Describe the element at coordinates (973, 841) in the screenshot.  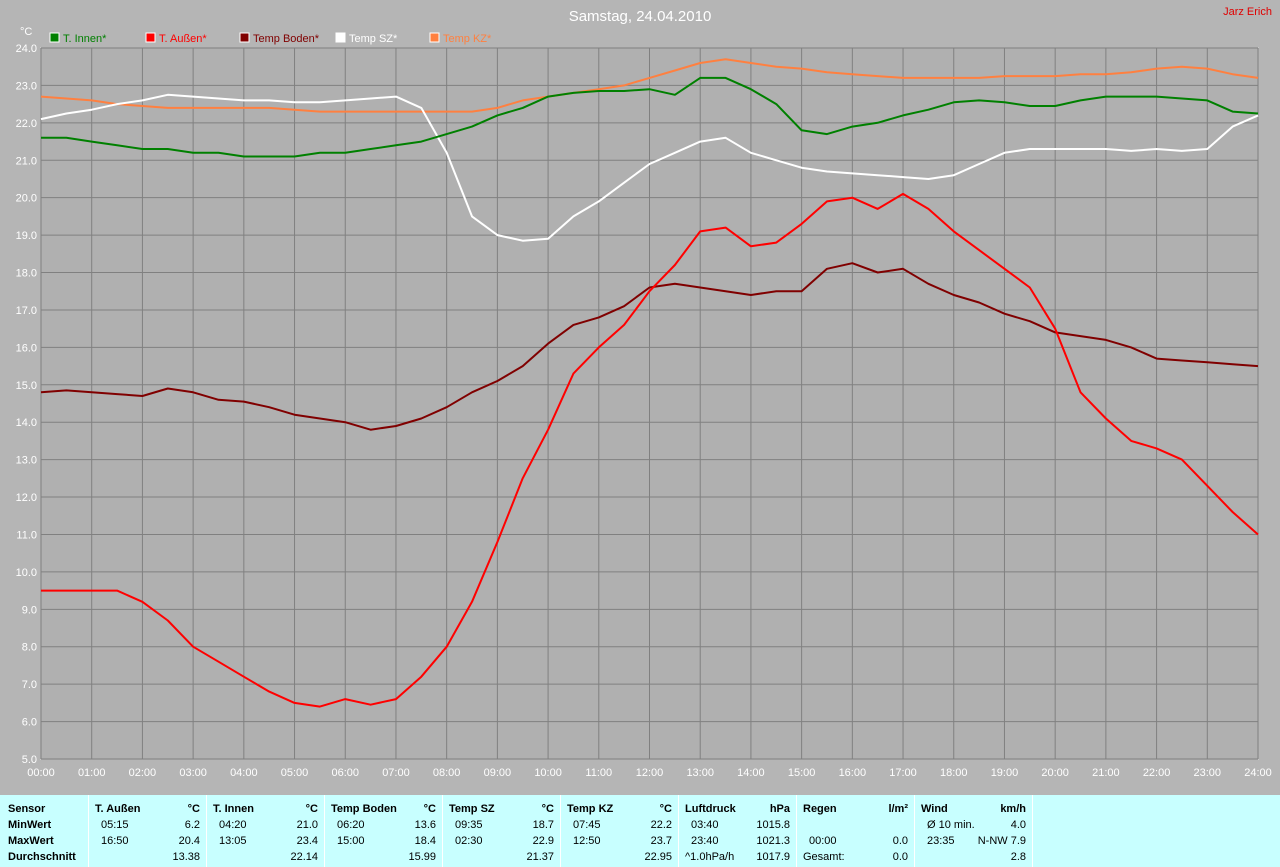
I see `max-row: 23:35 N-NW 7.9` at that location.